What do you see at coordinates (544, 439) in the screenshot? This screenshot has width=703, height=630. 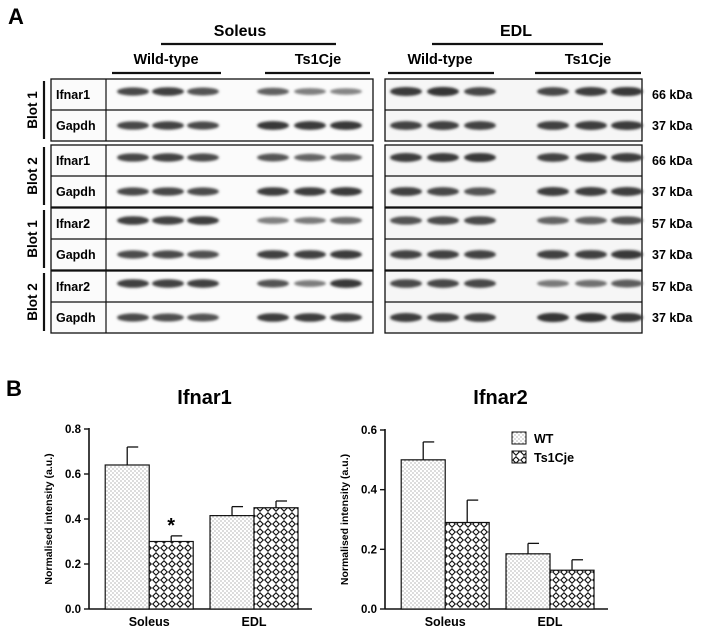 I see `legend-label-wt: WT` at bounding box center [544, 439].